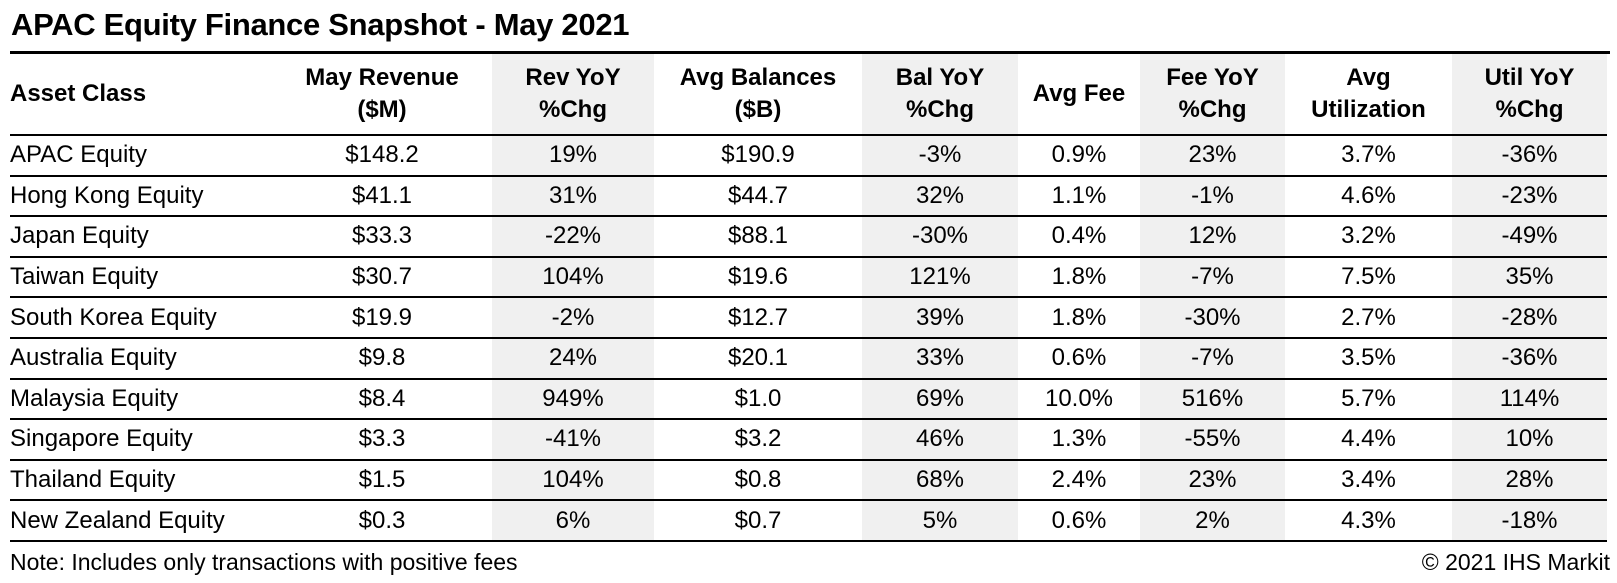 The height and width of the screenshot is (583, 1617). I want to click on cell-fee-yoy: -30%, so click(1212, 318).